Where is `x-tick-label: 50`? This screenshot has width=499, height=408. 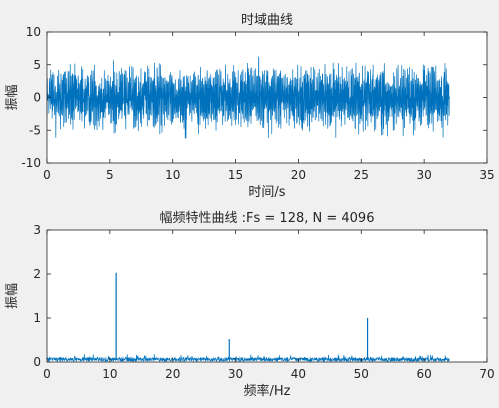 x-tick-label: 50 is located at coordinates (361, 374).